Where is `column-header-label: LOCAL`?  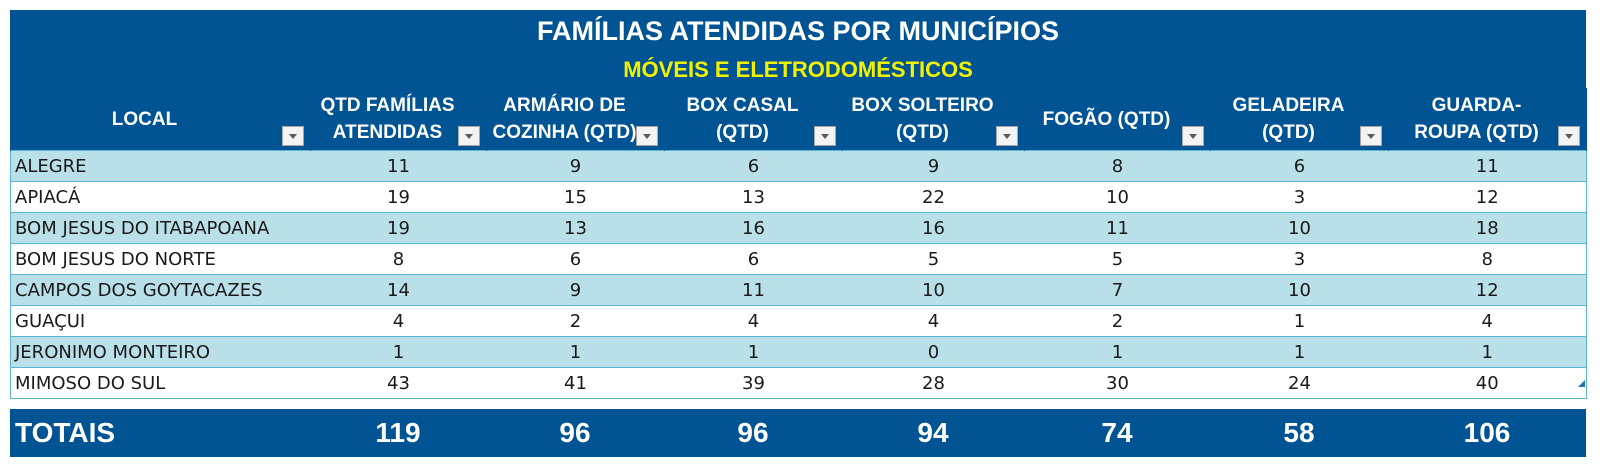
column-header-label: LOCAL is located at coordinates (144, 119).